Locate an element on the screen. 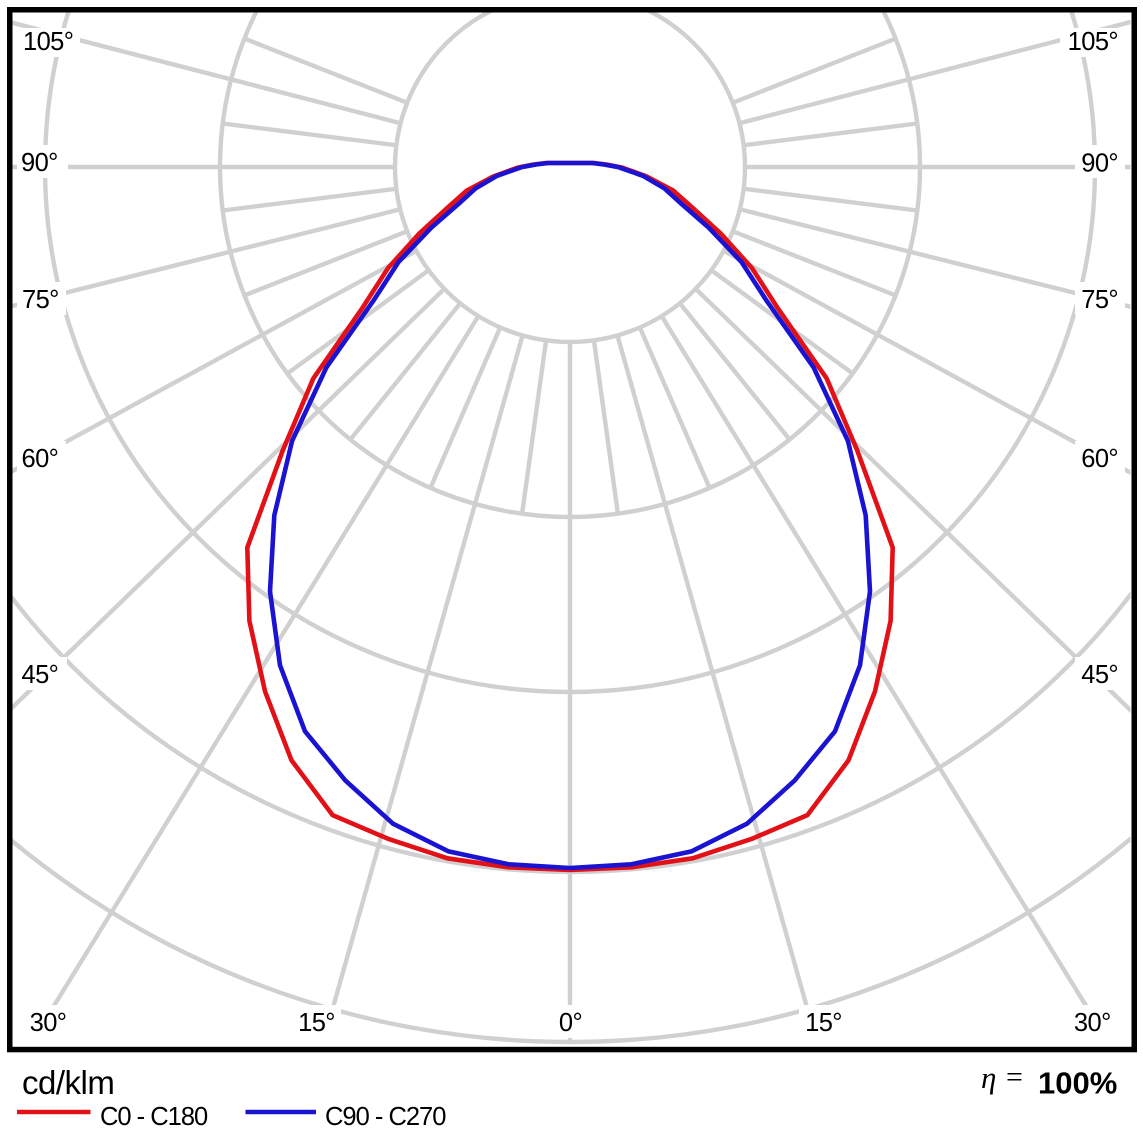 This screenshot has width=1143, height=1143. svg-text: 100% is located at coordinates (1077, 1083).